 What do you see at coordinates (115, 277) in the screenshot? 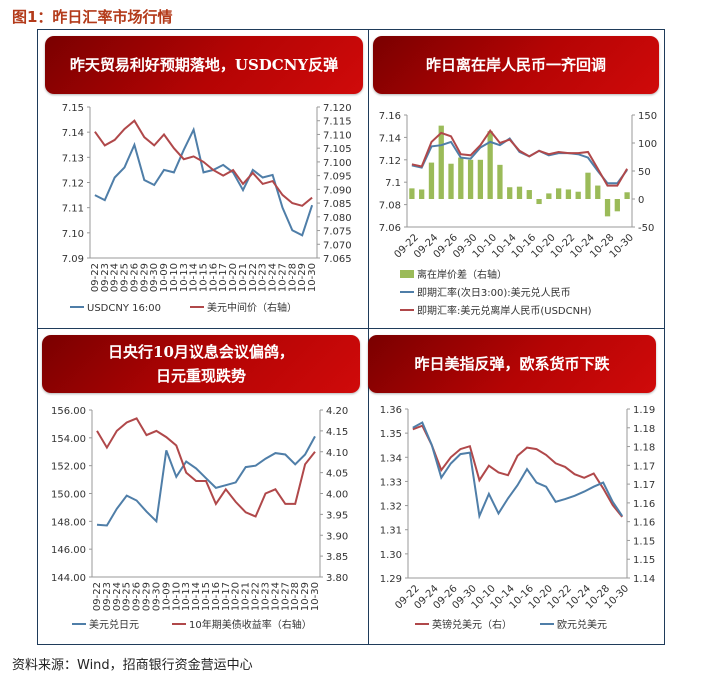
I see `chart-1-x-tick-label: 09-24` at bounding box center [115, 277].